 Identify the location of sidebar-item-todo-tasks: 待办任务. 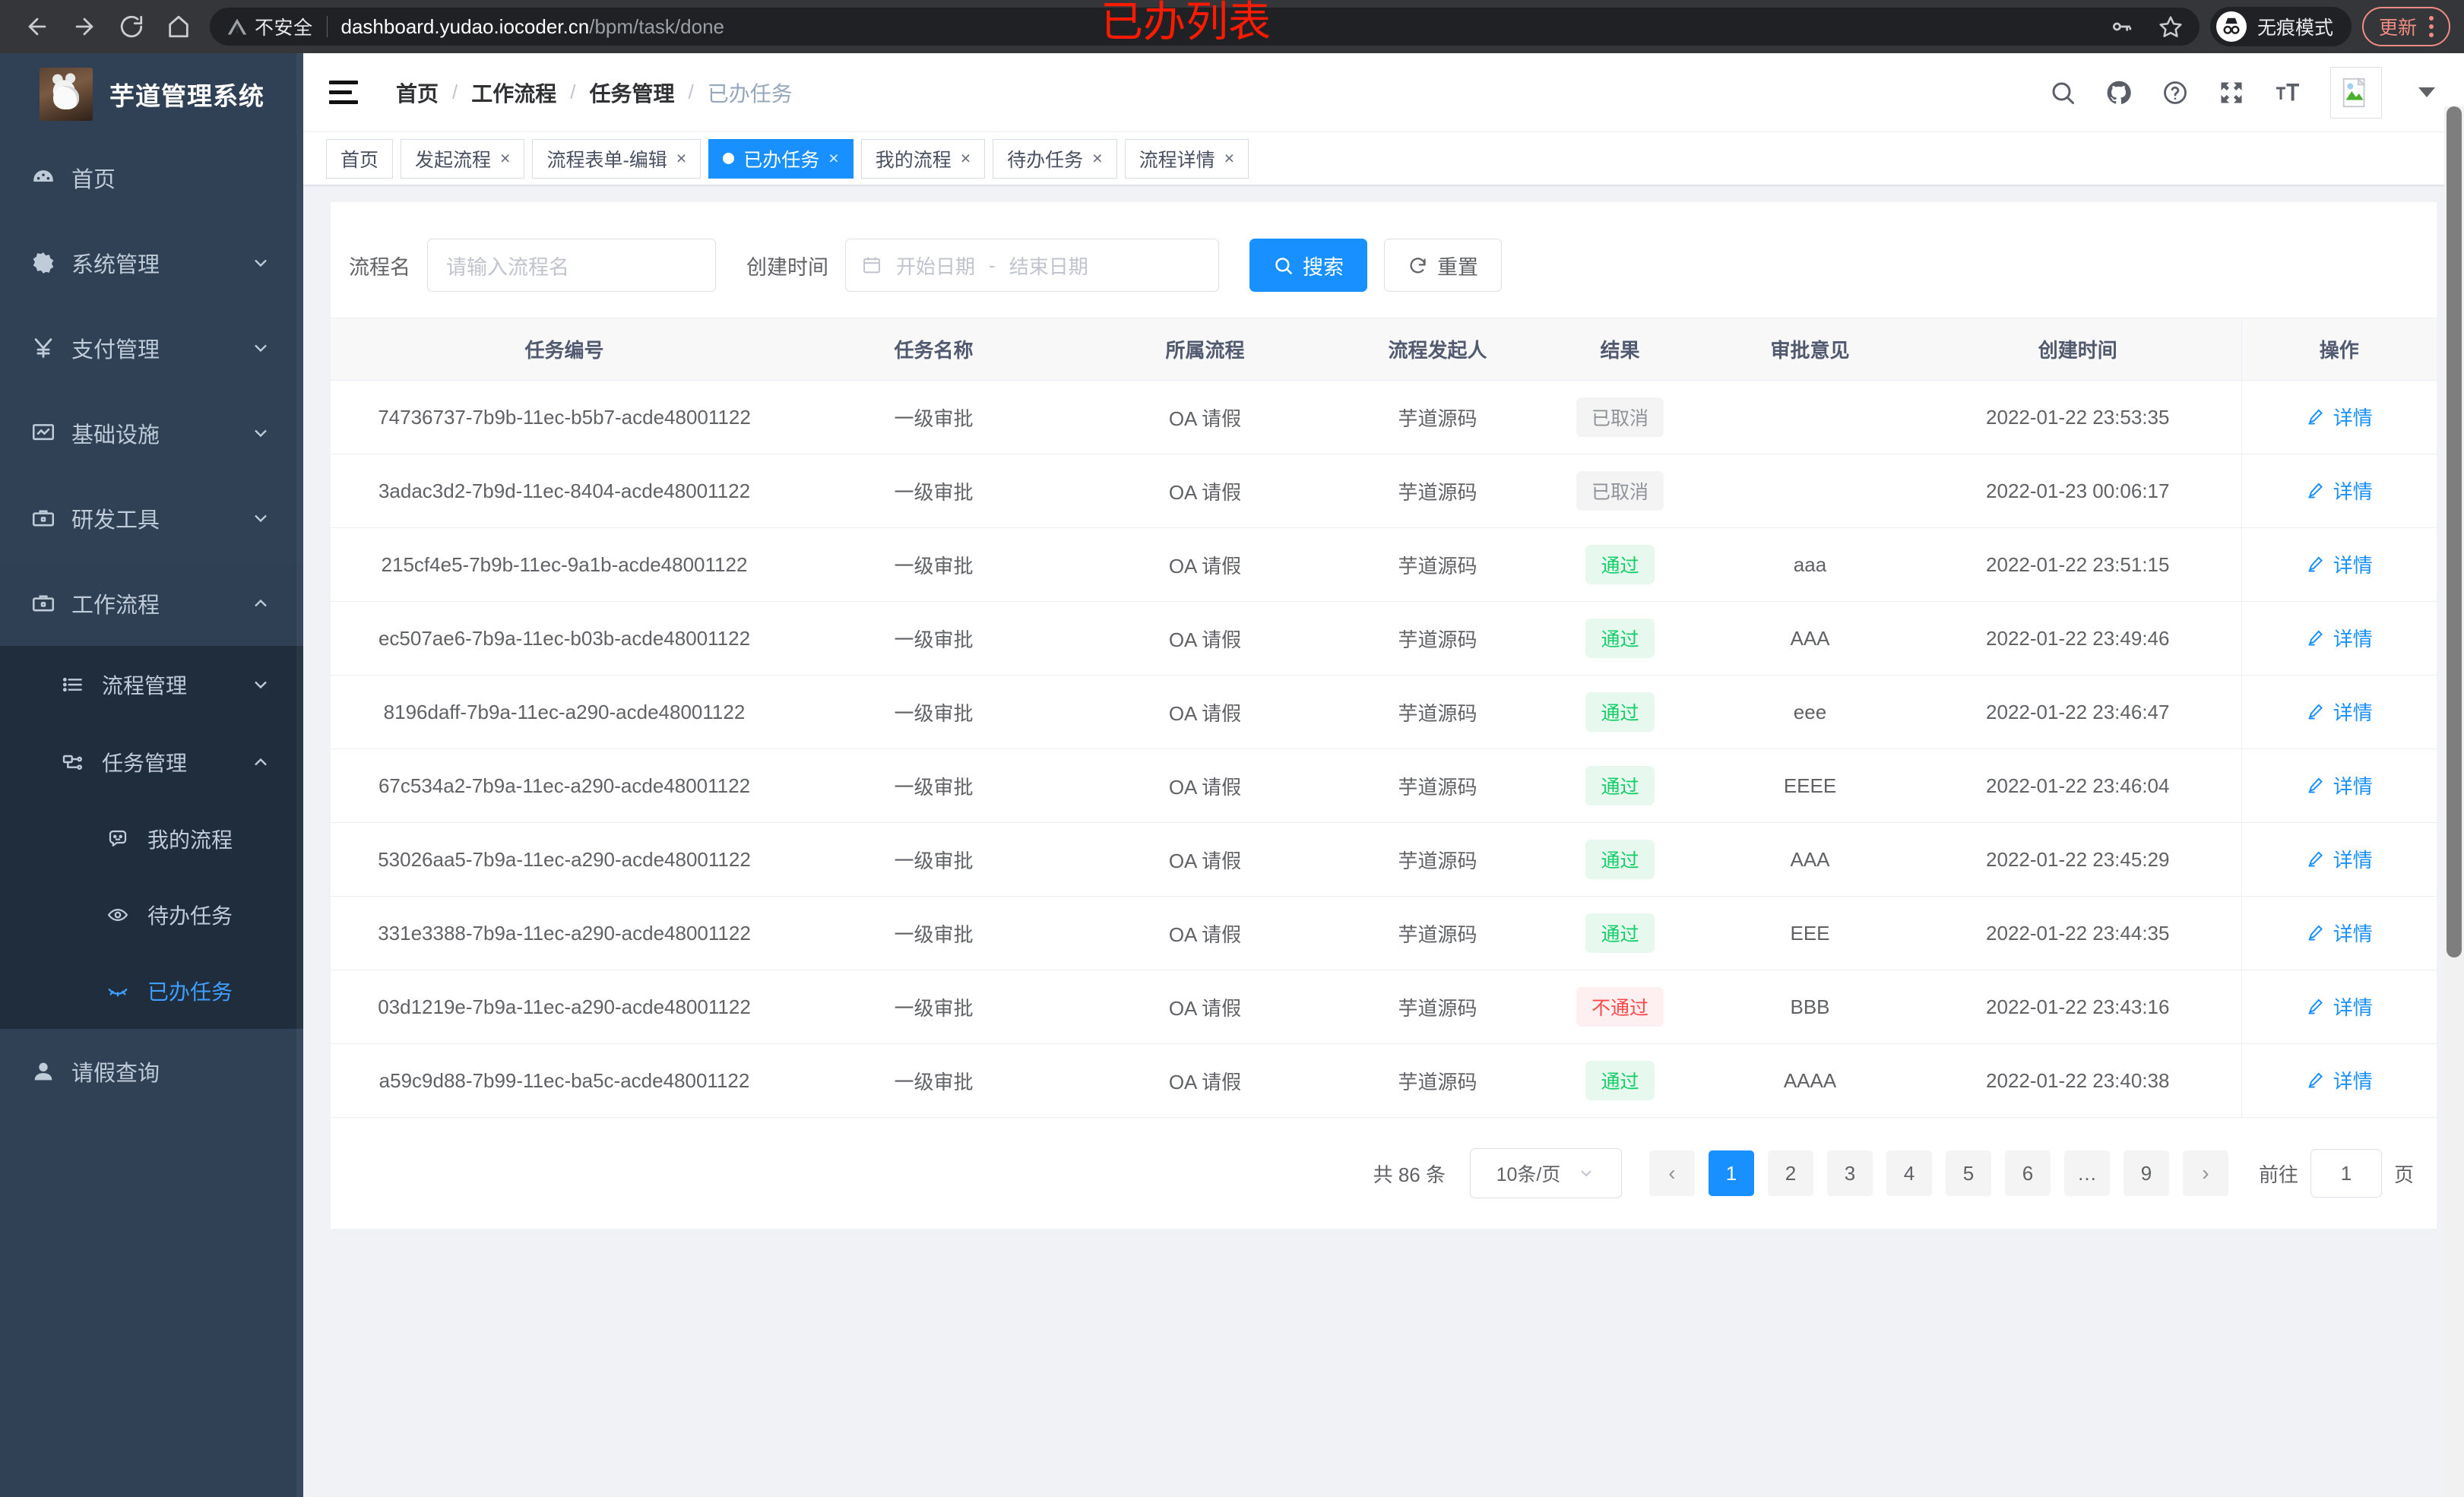
(151, 915).